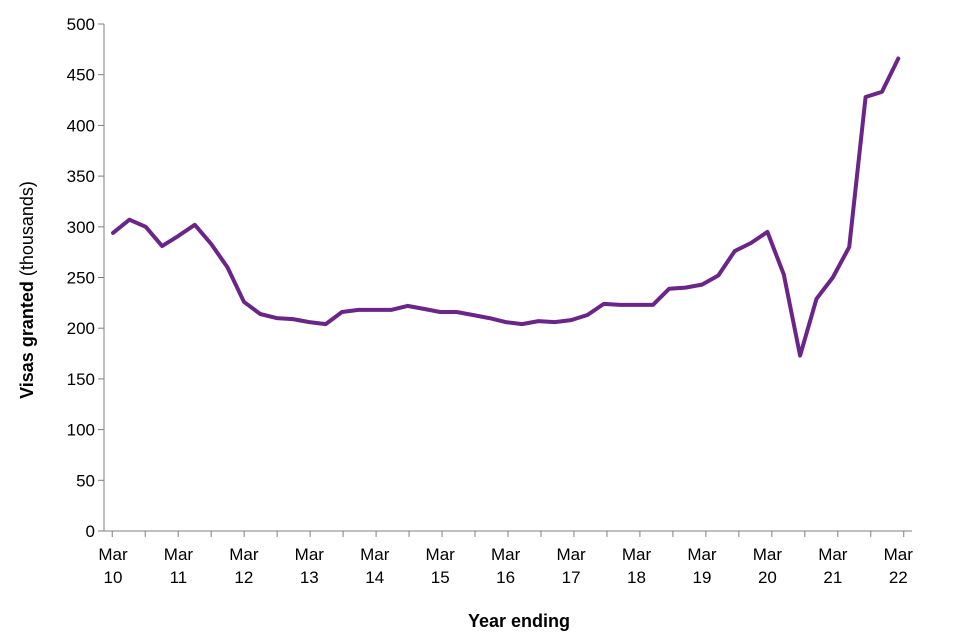  What do you see at coordinates (179, 577) in the screenshot?
I see `x-tick-label-year: 11` at bounding box center [179, 577].